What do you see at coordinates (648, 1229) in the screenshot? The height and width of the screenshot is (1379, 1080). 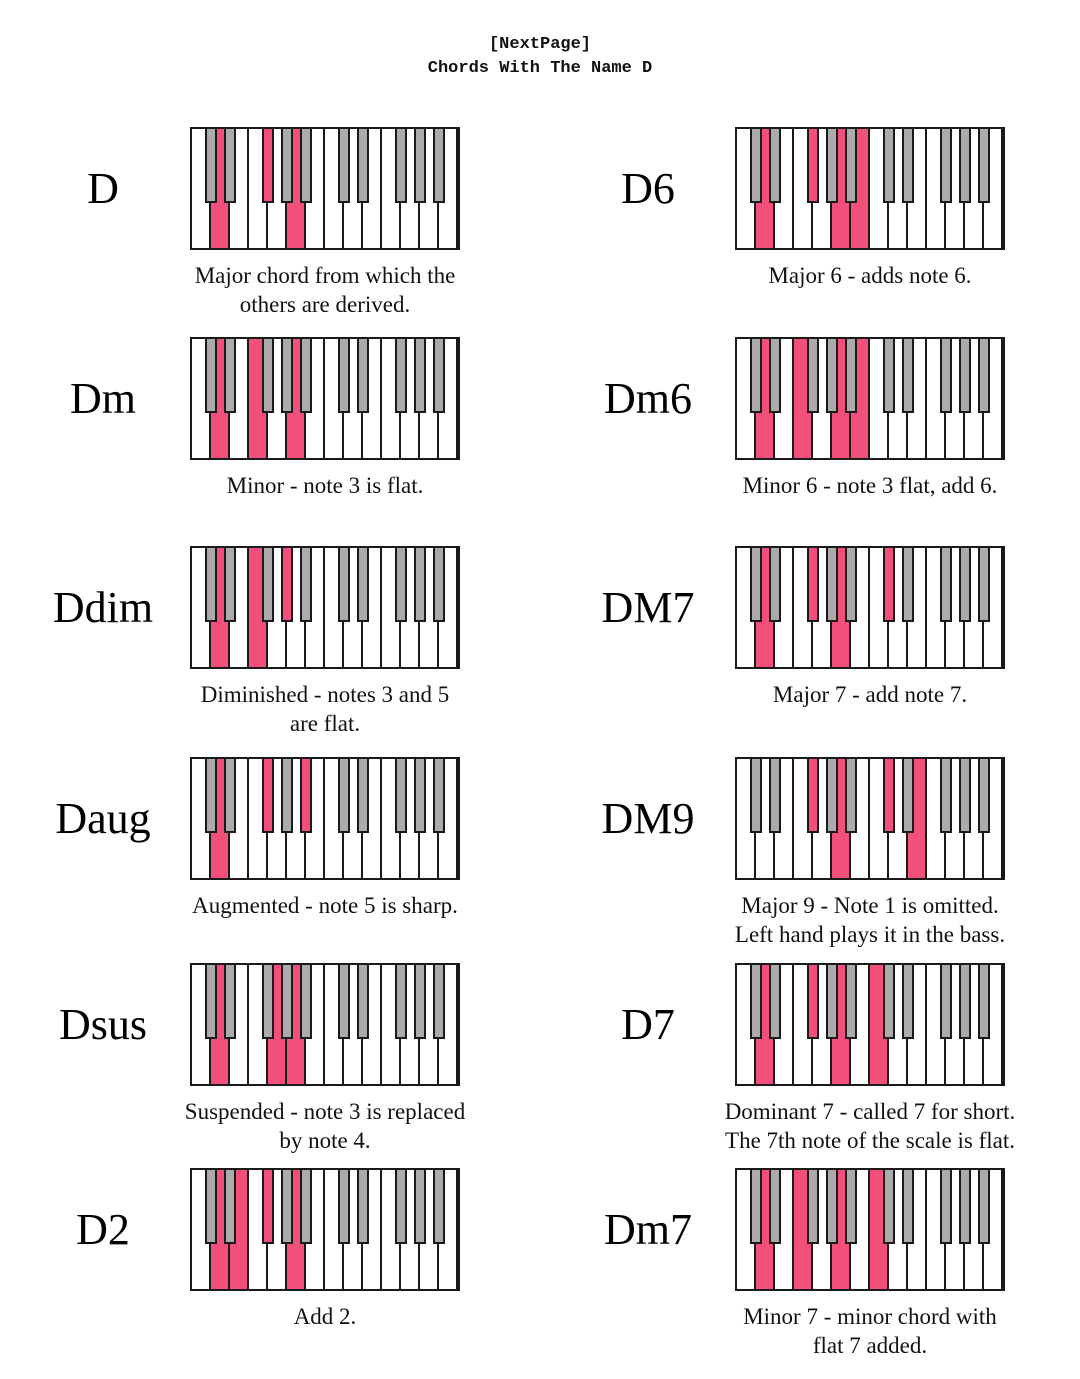 I see `chord-name-label: Dm7` at bounding box center [648, 1229].